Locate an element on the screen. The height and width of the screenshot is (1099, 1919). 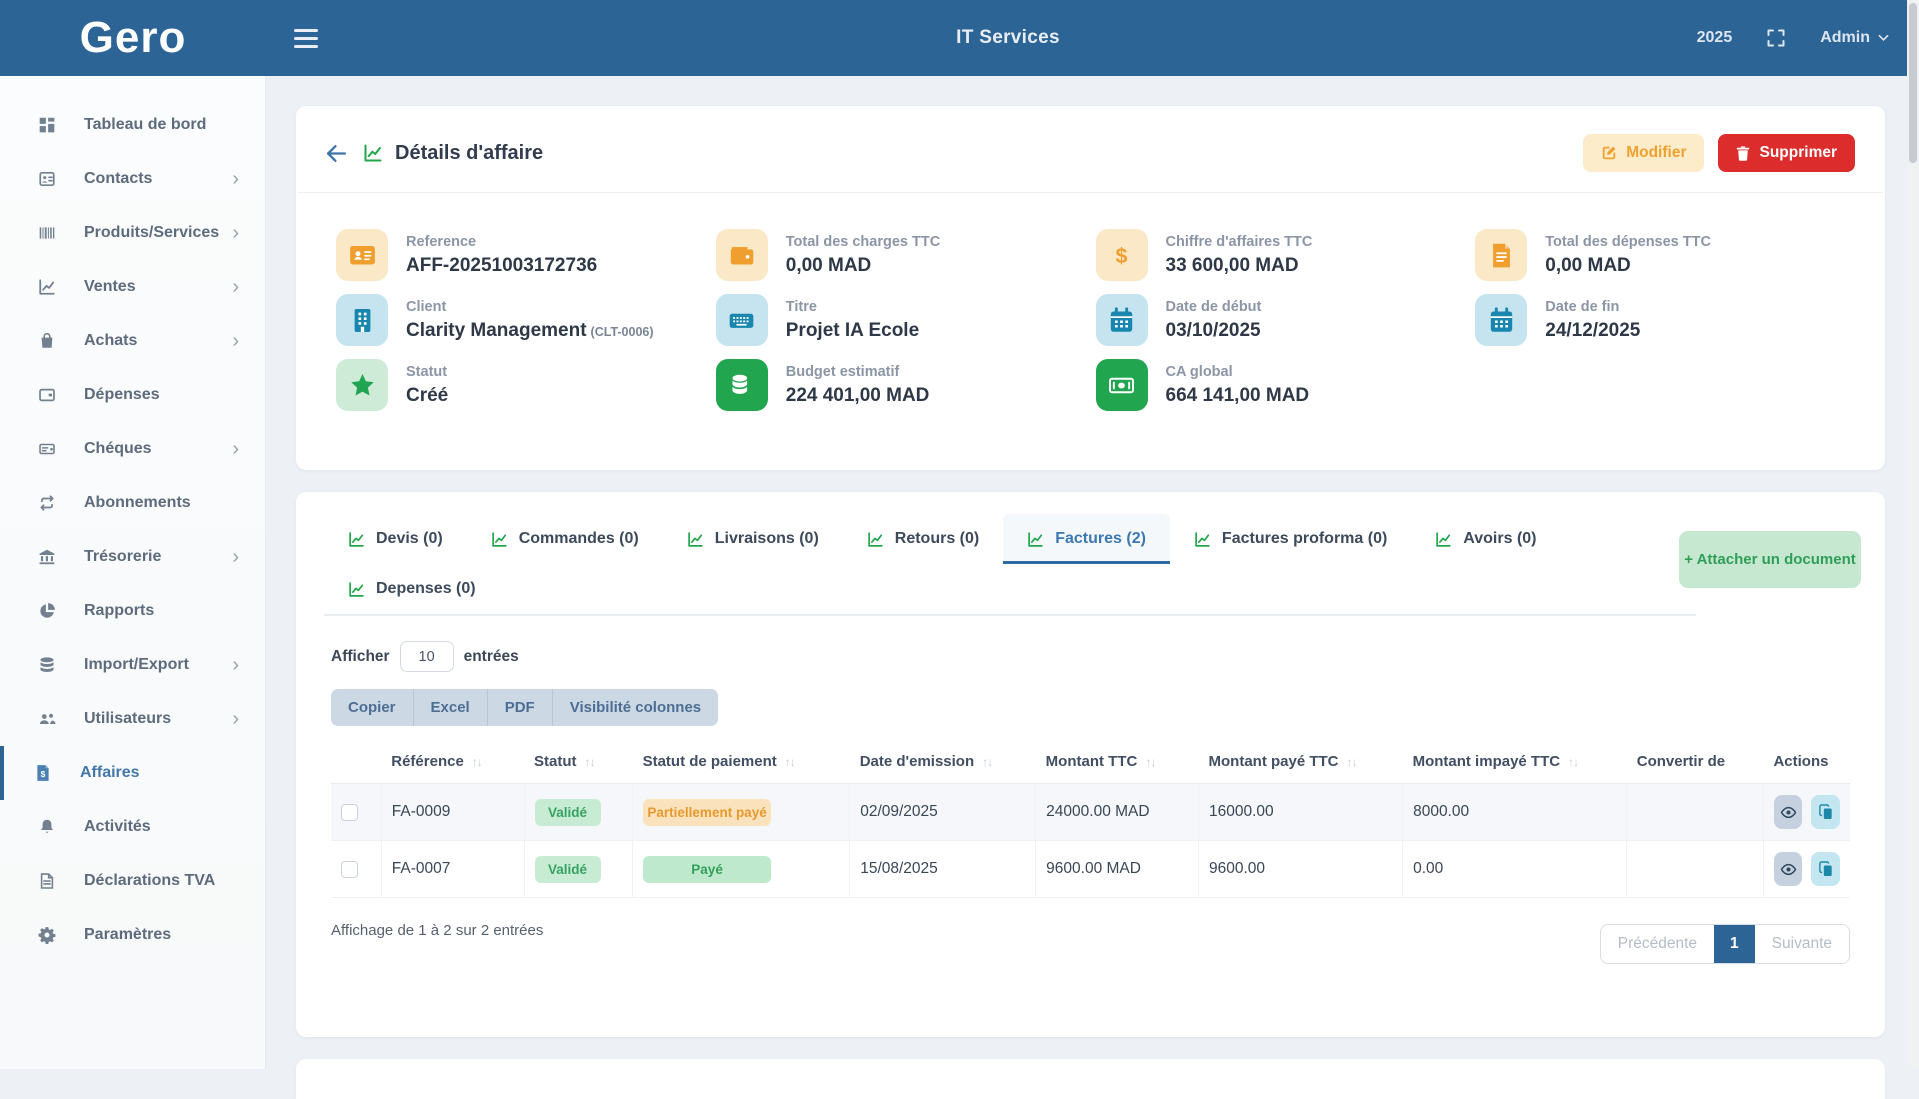
sidebar-item-parametres: Paramètres is located at coordinates (132, 935).